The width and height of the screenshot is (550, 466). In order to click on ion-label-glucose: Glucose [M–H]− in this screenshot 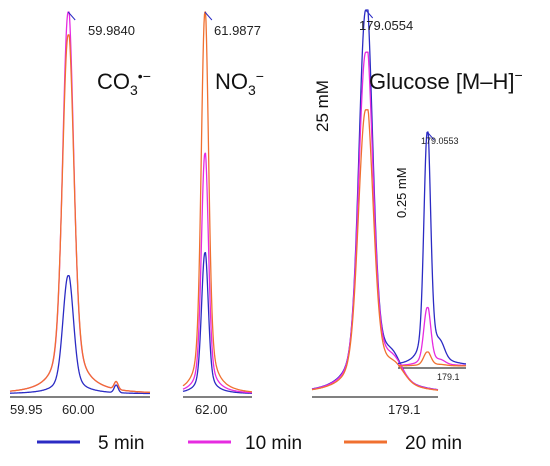, I will do `click(446, 80)`.